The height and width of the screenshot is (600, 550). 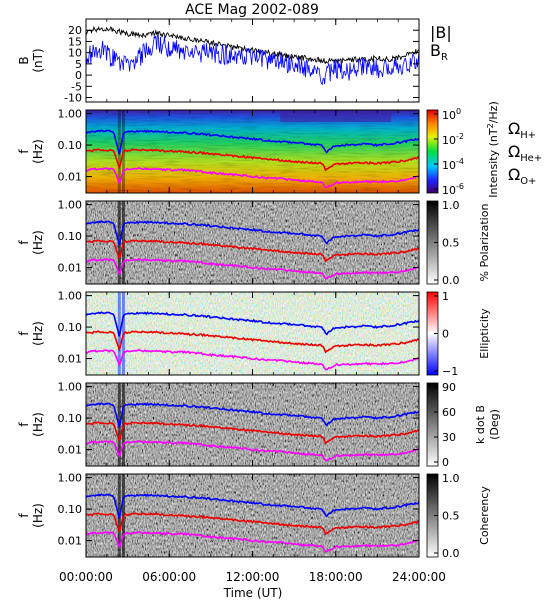 What do you see at coordinates (522, 176) in the screenshot?
I see `legend-entry-gyro: ΩO+` at bounding box center [522, 176].